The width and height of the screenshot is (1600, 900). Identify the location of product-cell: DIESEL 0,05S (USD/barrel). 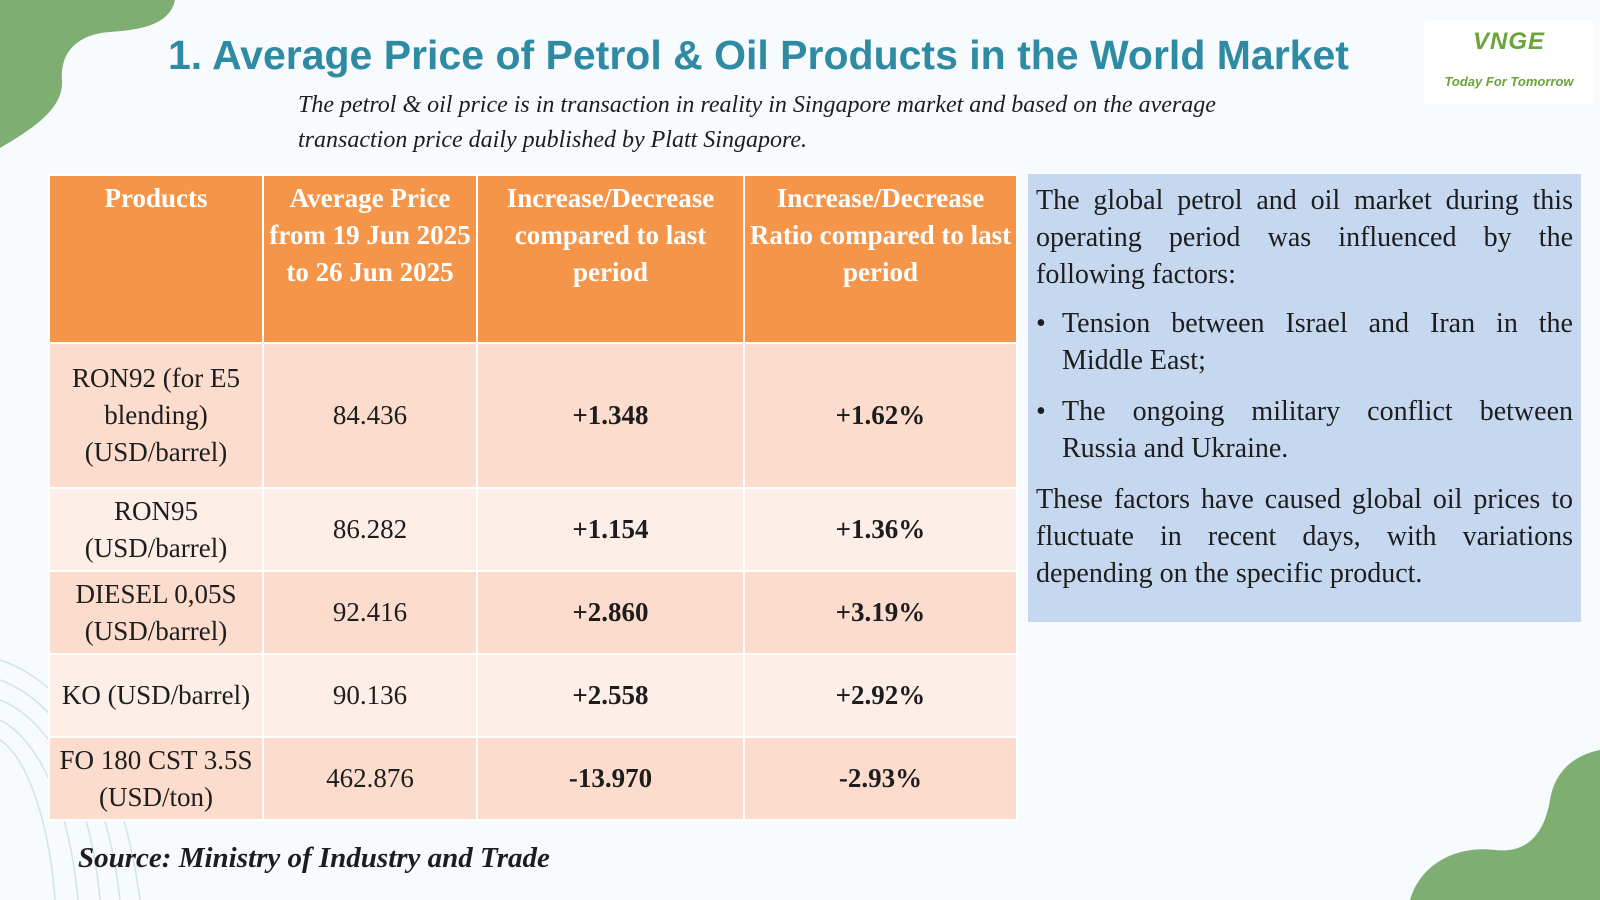
(156, 612).